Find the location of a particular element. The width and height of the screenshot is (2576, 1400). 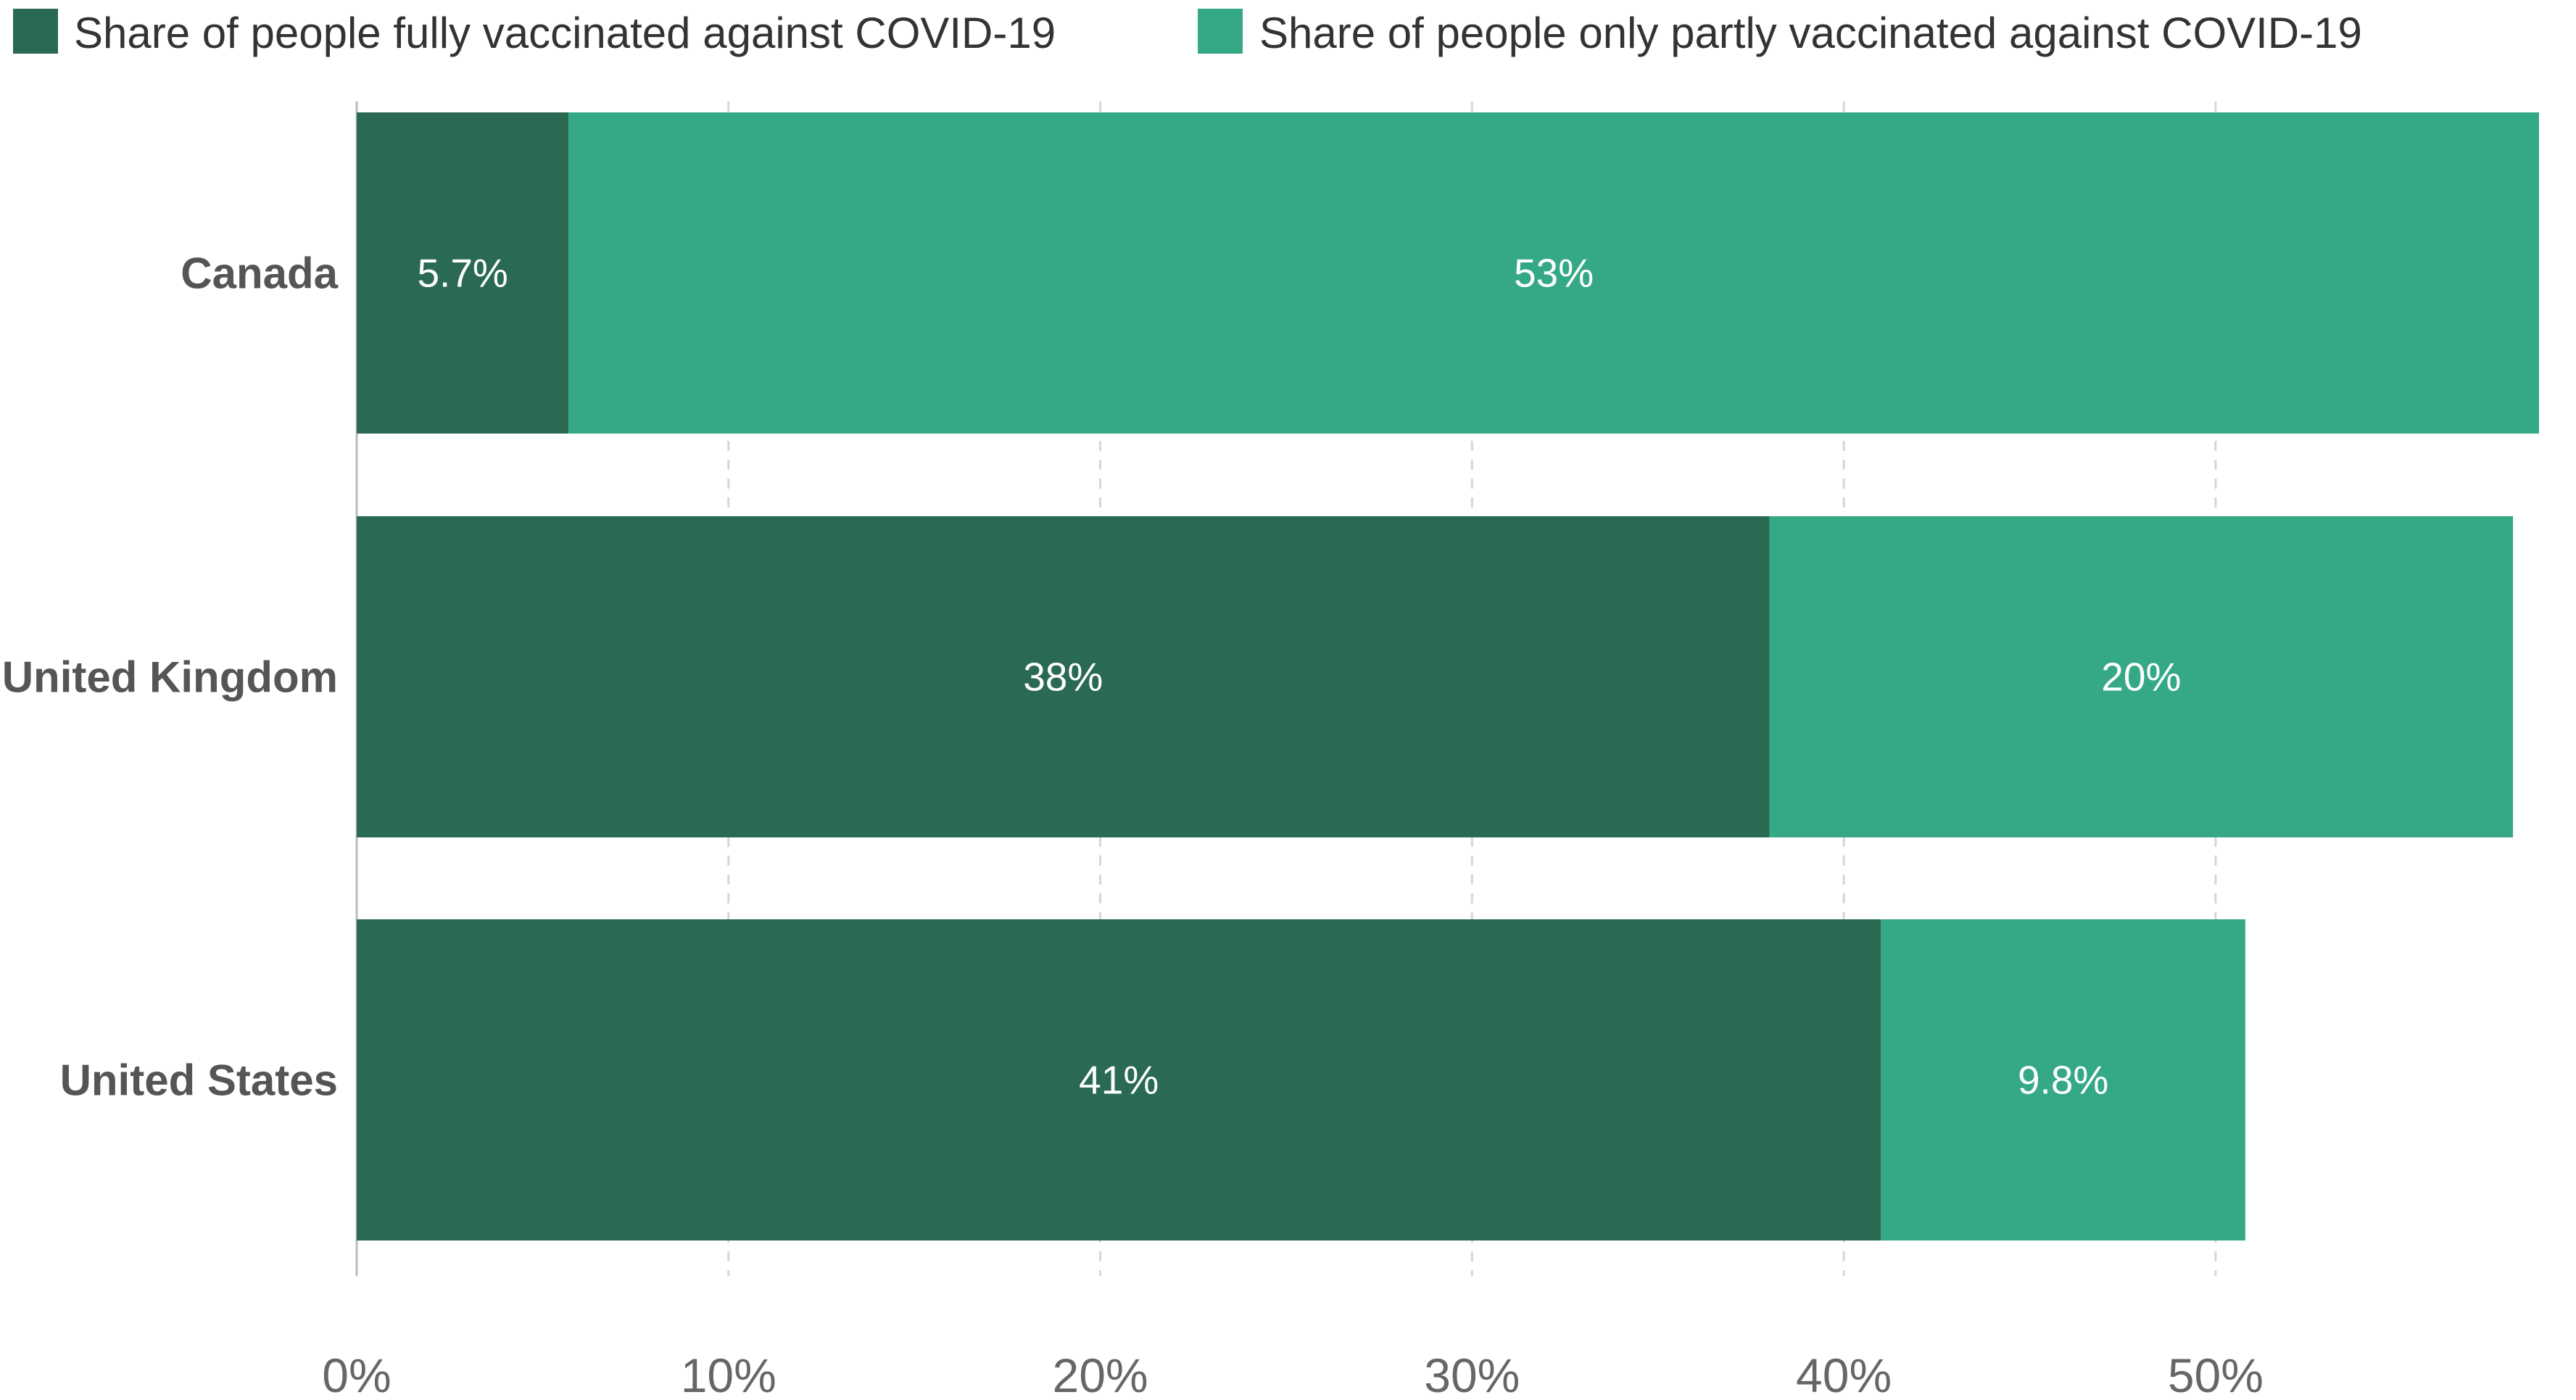

category-label: United Kingdom is located at coordinates (170, 677).